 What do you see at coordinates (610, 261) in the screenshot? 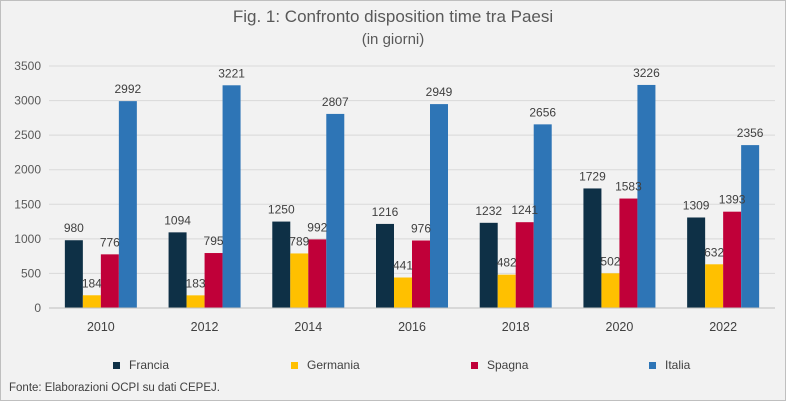
I see `data-label: 502` at bounding box center [610, 261].